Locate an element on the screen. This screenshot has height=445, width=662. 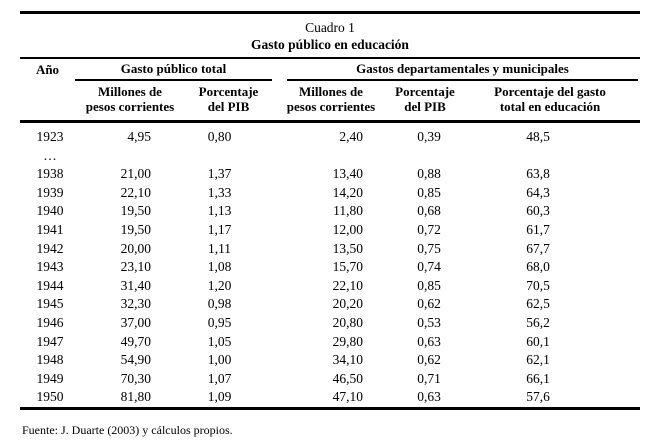
cell-dep-mun-pib: 0,39 is located at coordinates (429, 136).